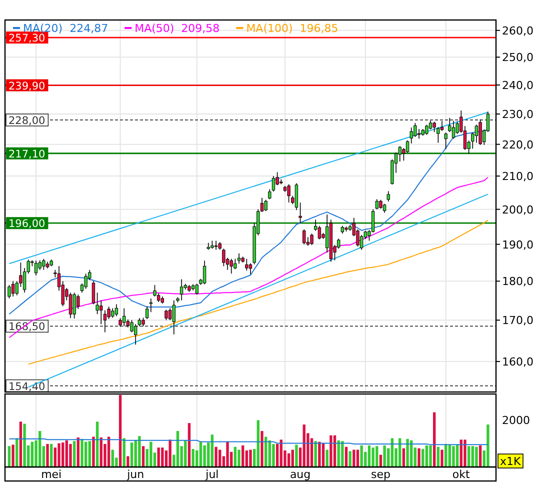 Image resolution: width=545 pixels, height=500 pixels. Describe the element at coordinates (135, 474) in the screenshot. I see `x-tick-label: jun` at that location.